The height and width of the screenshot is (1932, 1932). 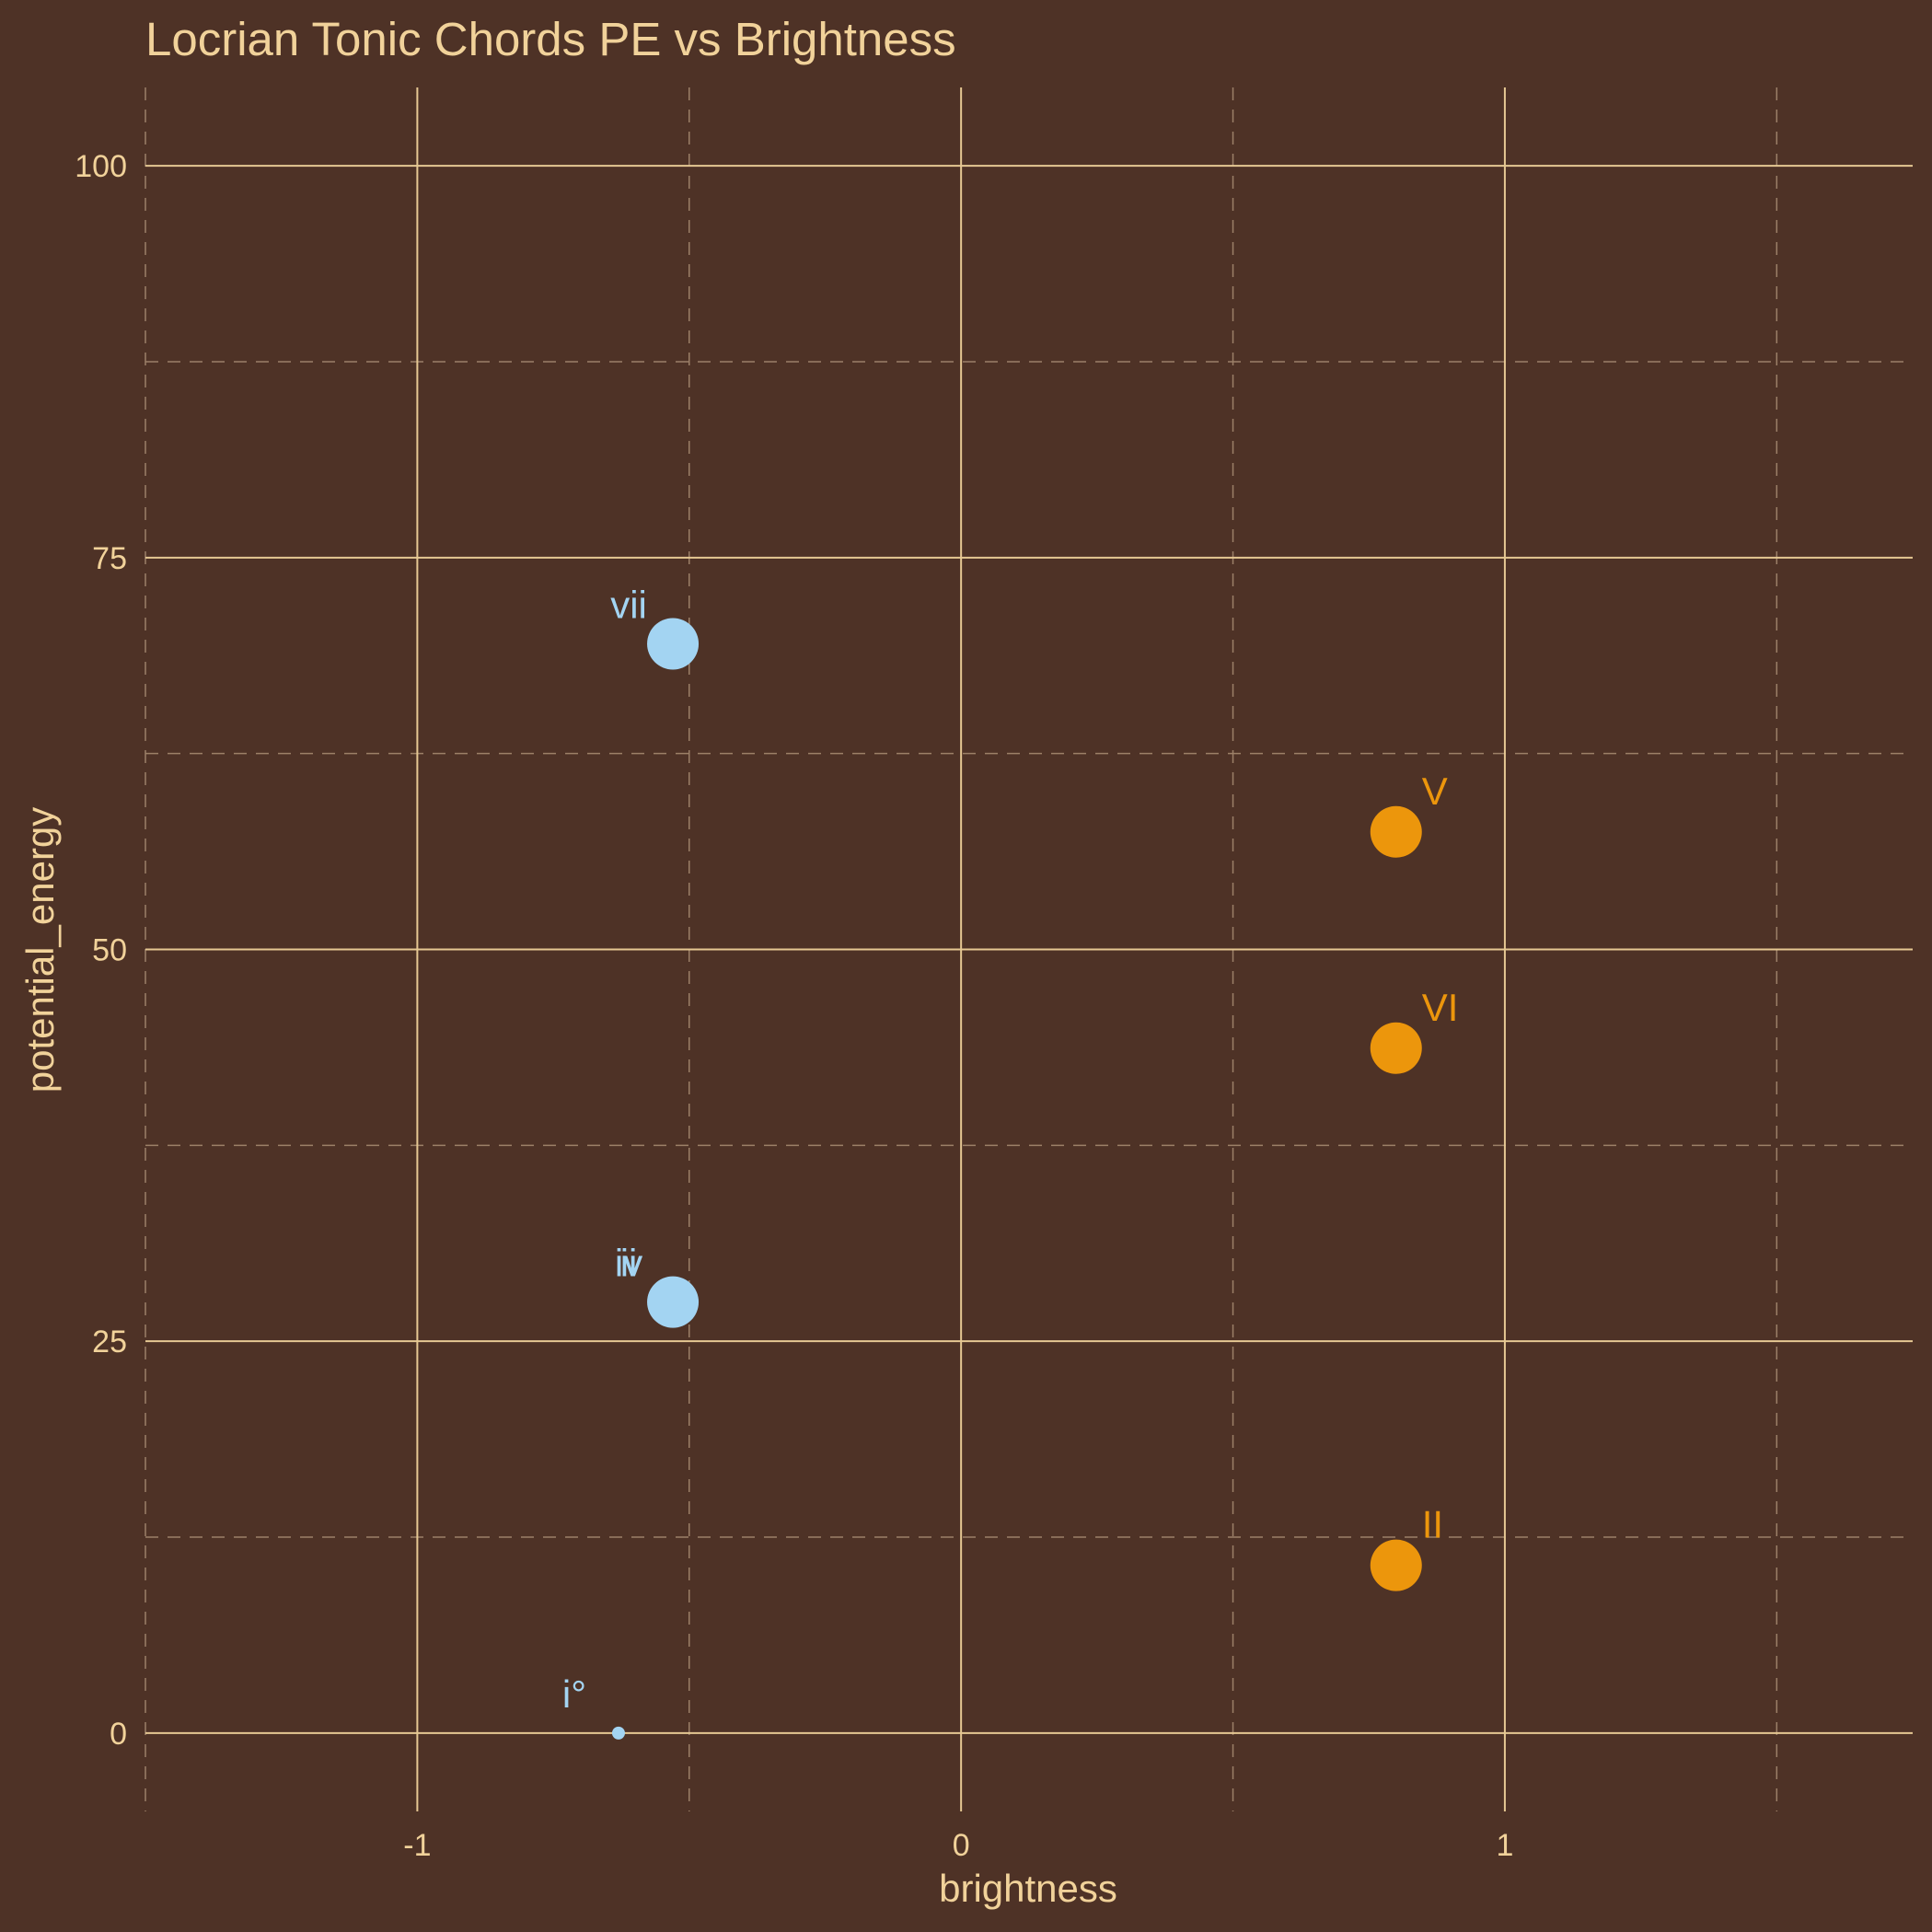 I want to click on data-label: ii, so click(x=629, y=1263).